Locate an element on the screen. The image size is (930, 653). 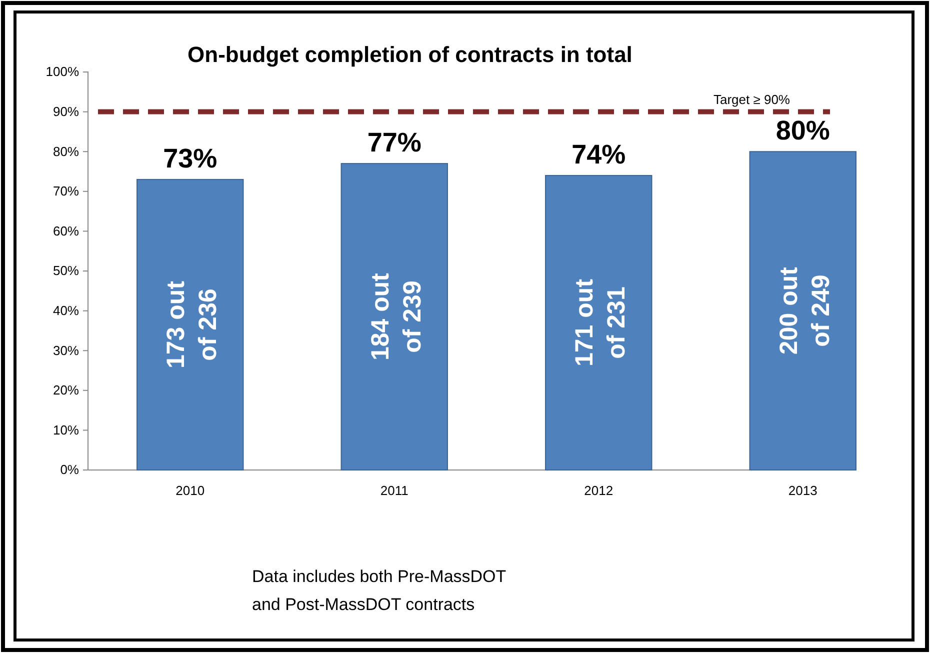
x-tick-label: 2012 is located at coordinates (599, 490).